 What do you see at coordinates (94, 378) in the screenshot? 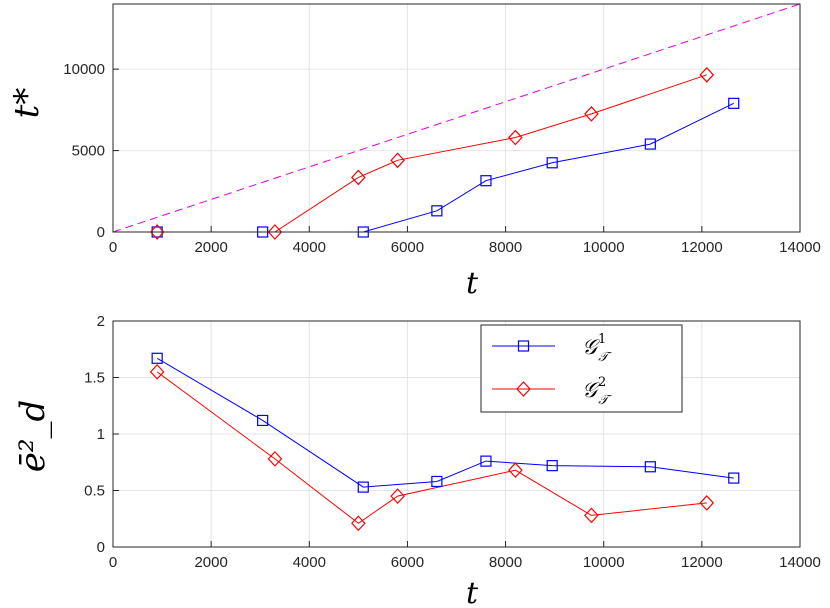
I see `bottom-y-tick-label: 1.5` at bounding box center [94, 378].